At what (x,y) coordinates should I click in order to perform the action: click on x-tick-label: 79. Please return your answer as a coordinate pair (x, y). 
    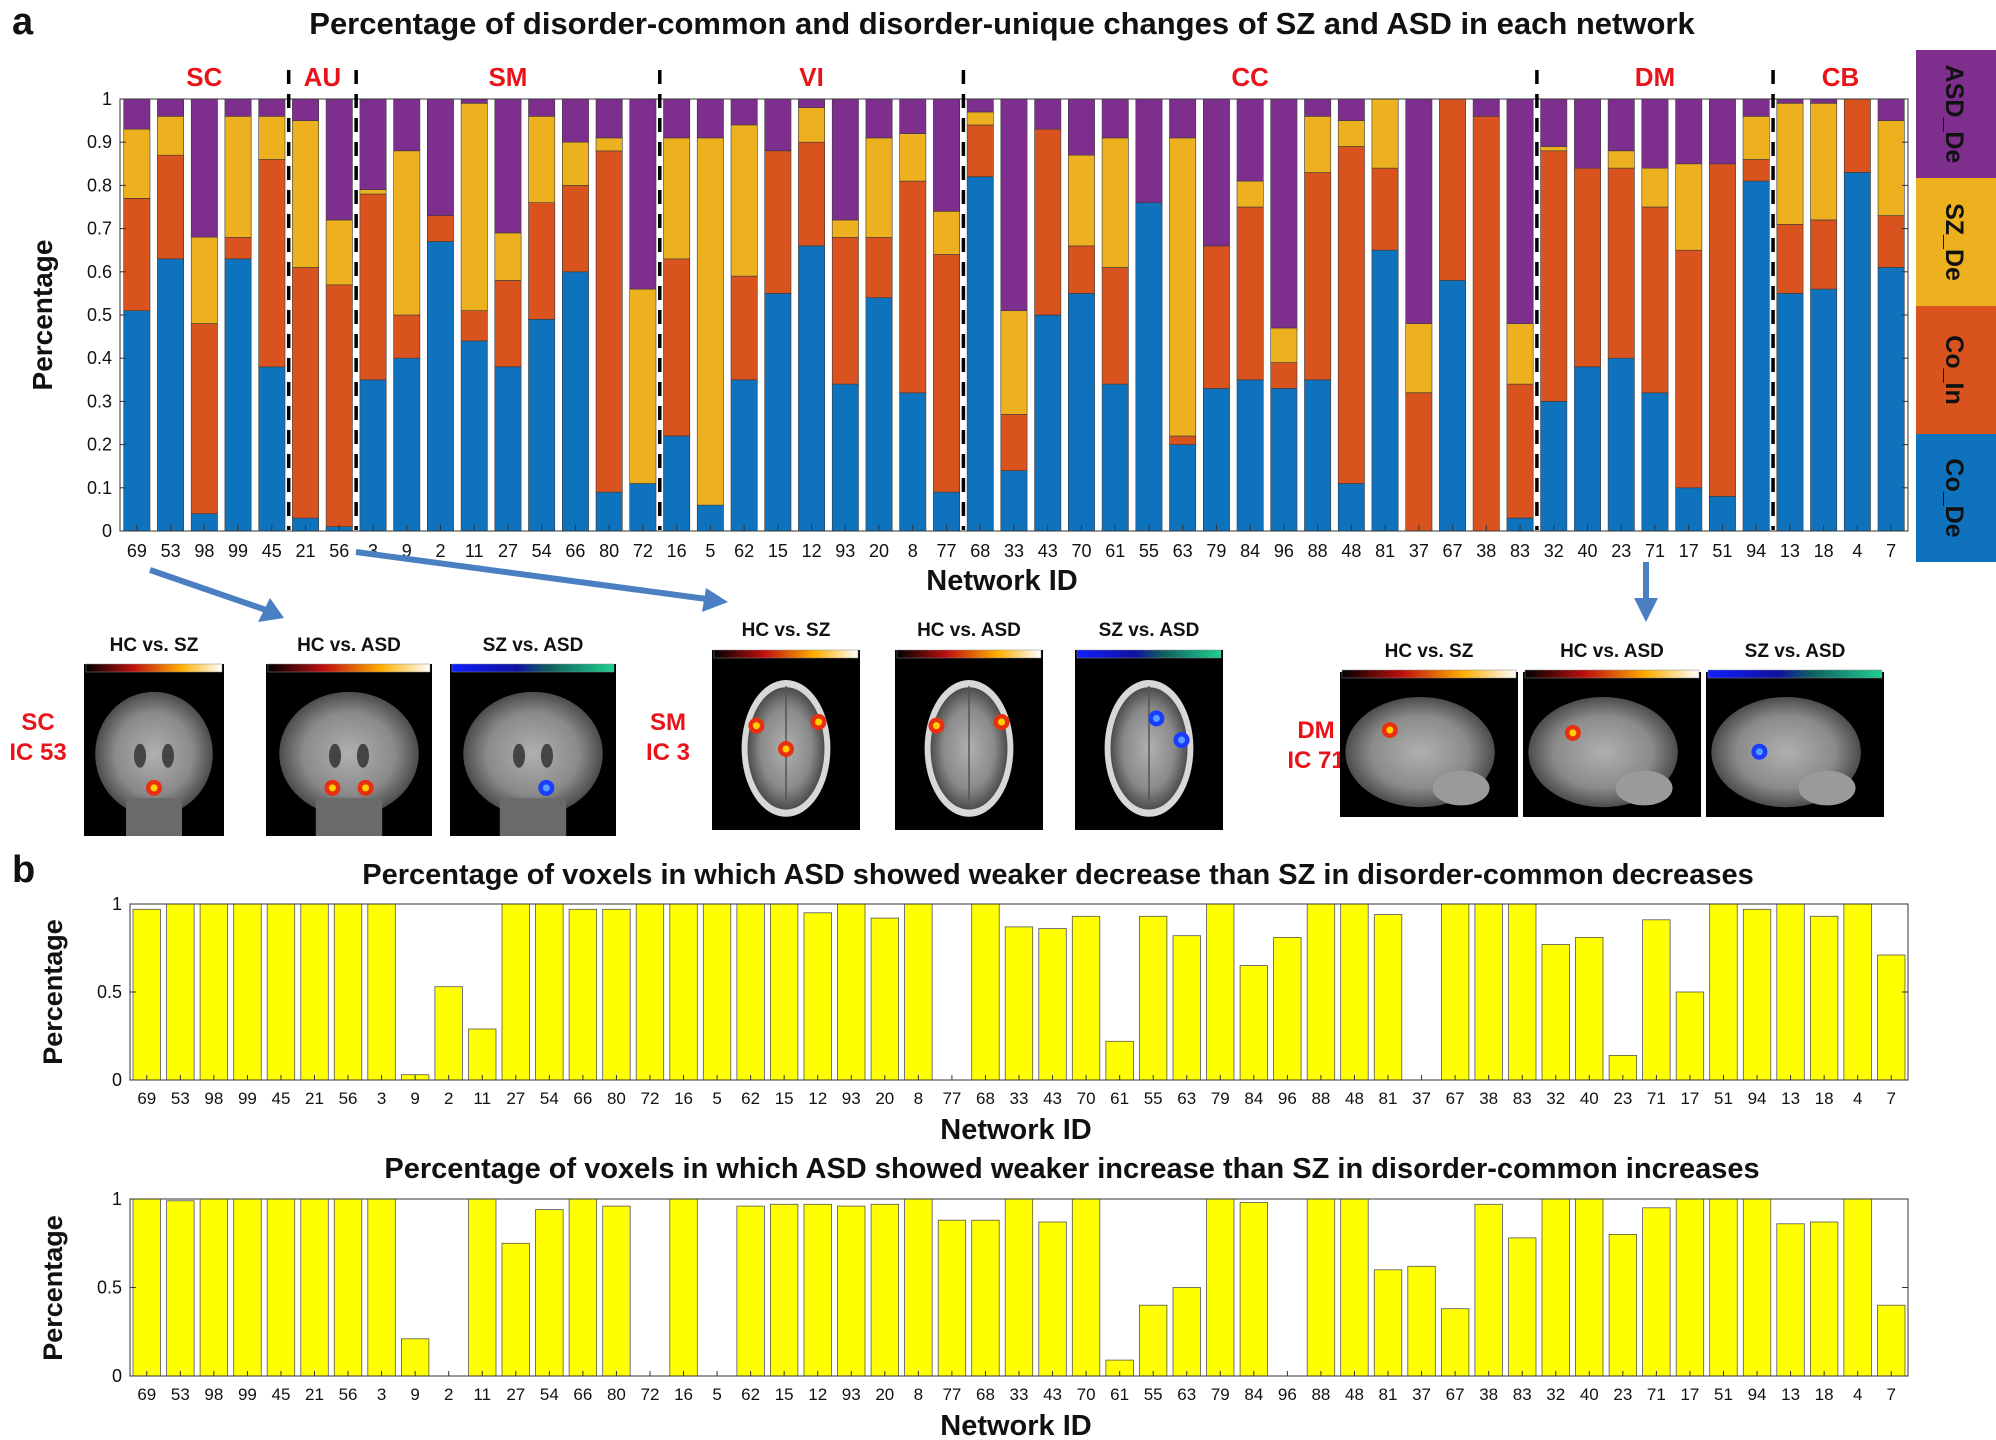
    Looking at the image, I should click on (1216, 551).